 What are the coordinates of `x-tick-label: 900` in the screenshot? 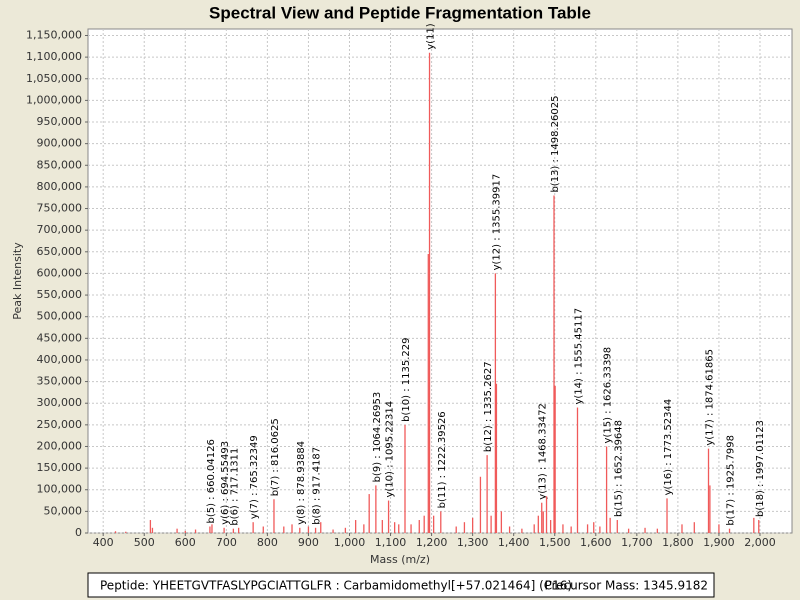 It's located at (308, 542).